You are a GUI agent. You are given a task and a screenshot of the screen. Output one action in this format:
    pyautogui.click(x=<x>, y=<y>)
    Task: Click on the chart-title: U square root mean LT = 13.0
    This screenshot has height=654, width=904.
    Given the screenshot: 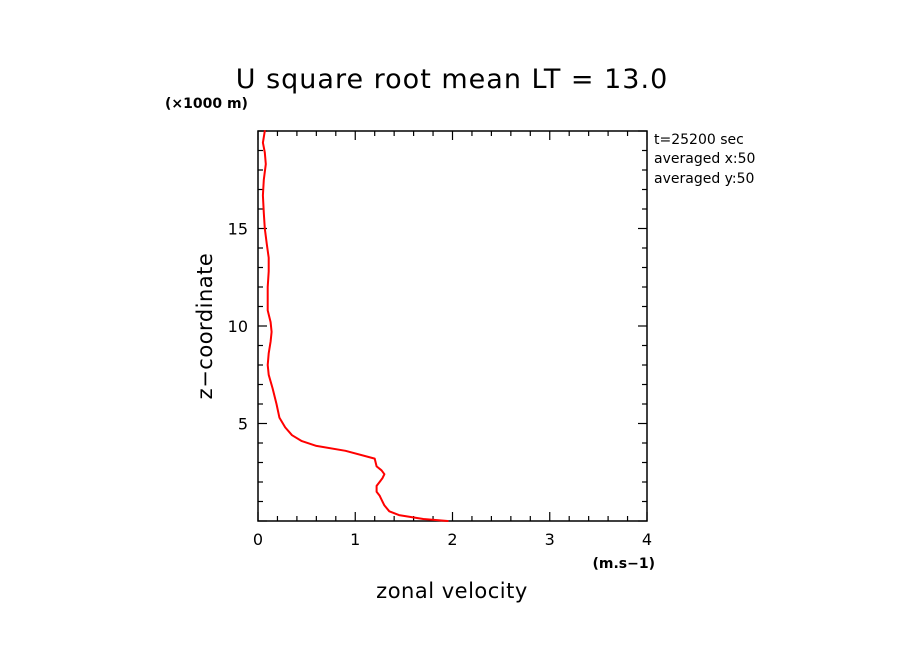 What is the action you would take?
    pyautogui.click(x=452, y=79)
    